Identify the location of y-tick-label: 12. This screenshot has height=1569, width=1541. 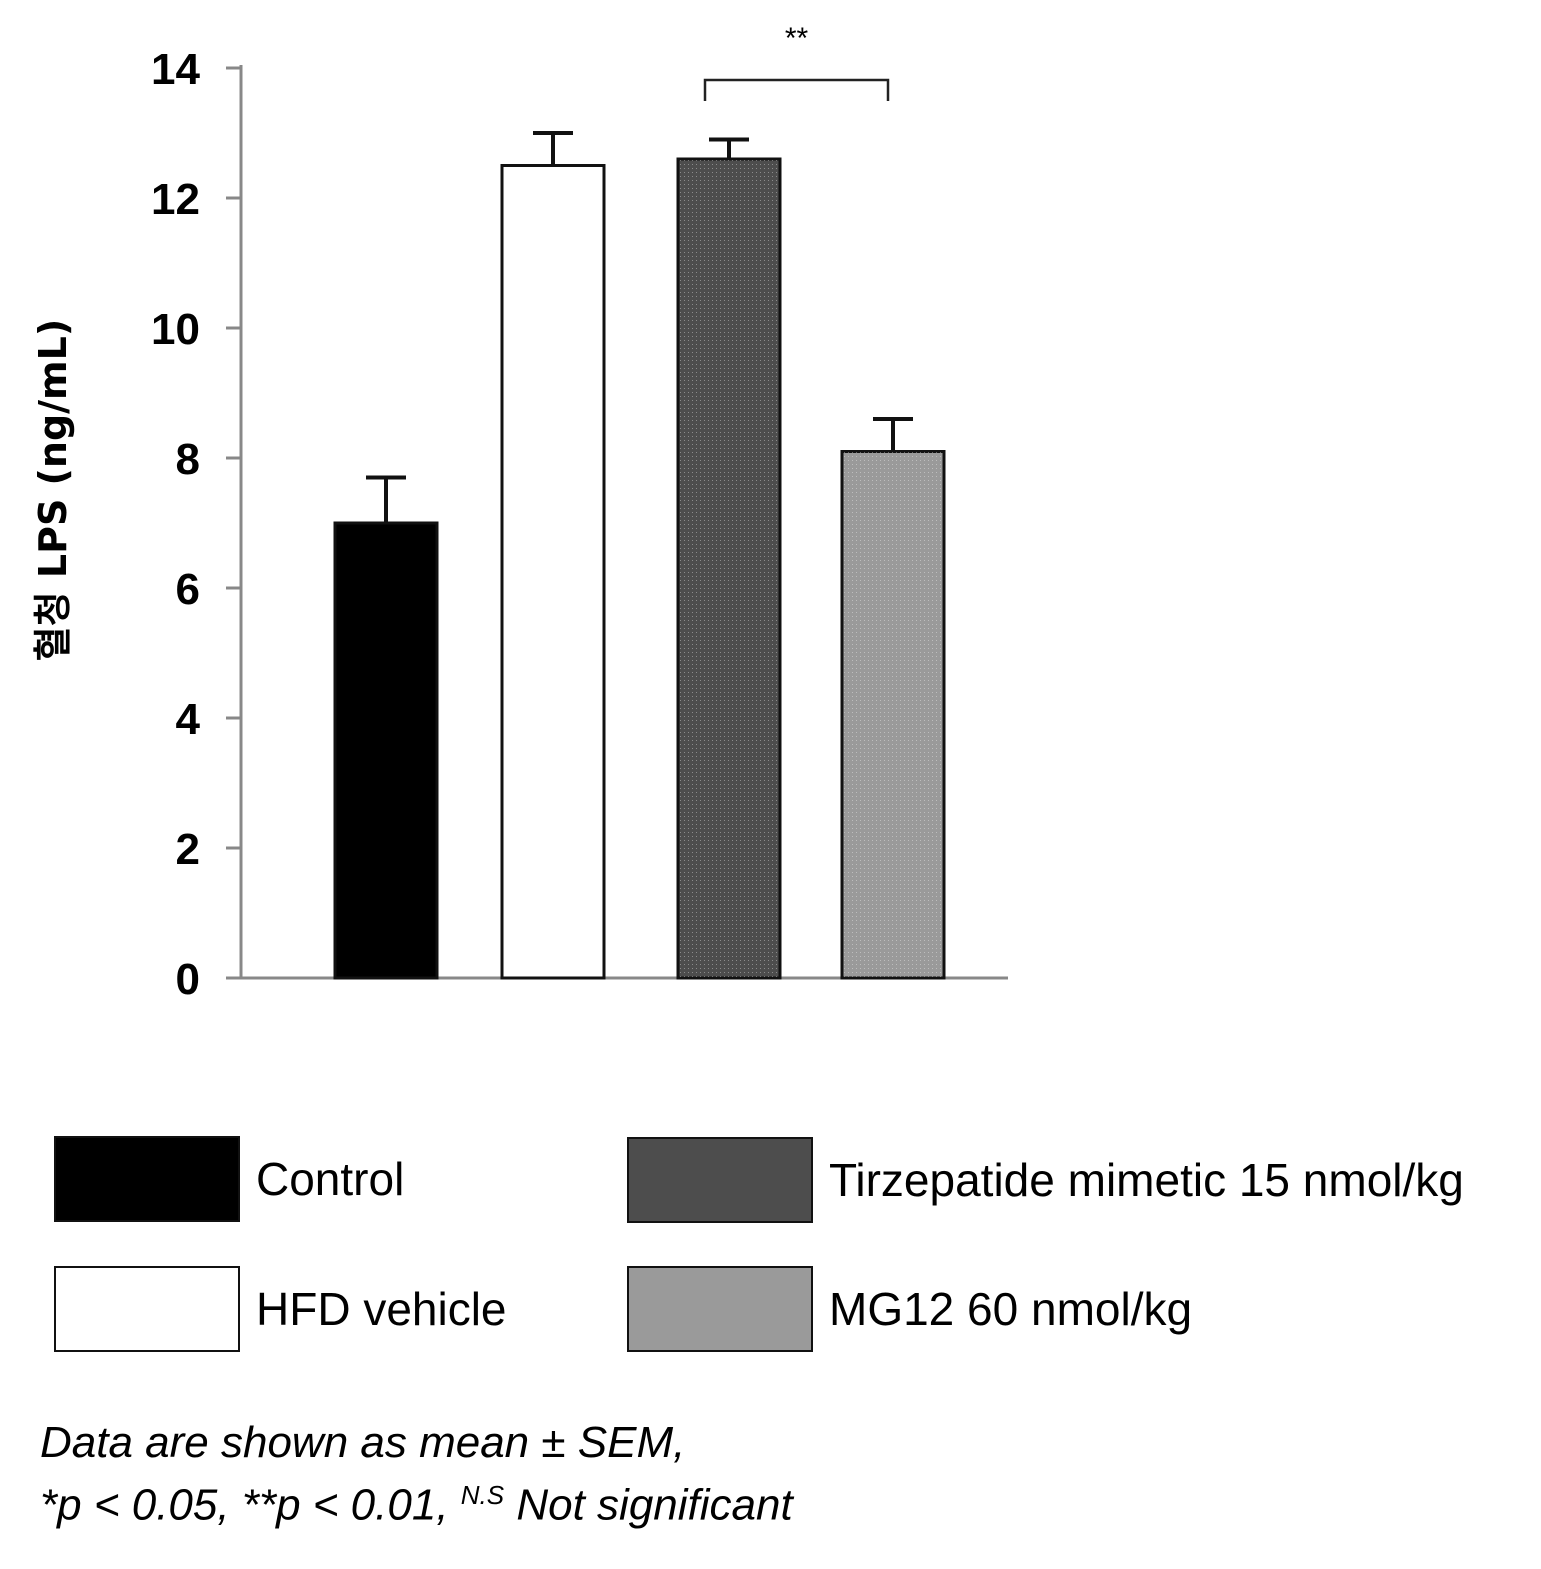
(175, 199).